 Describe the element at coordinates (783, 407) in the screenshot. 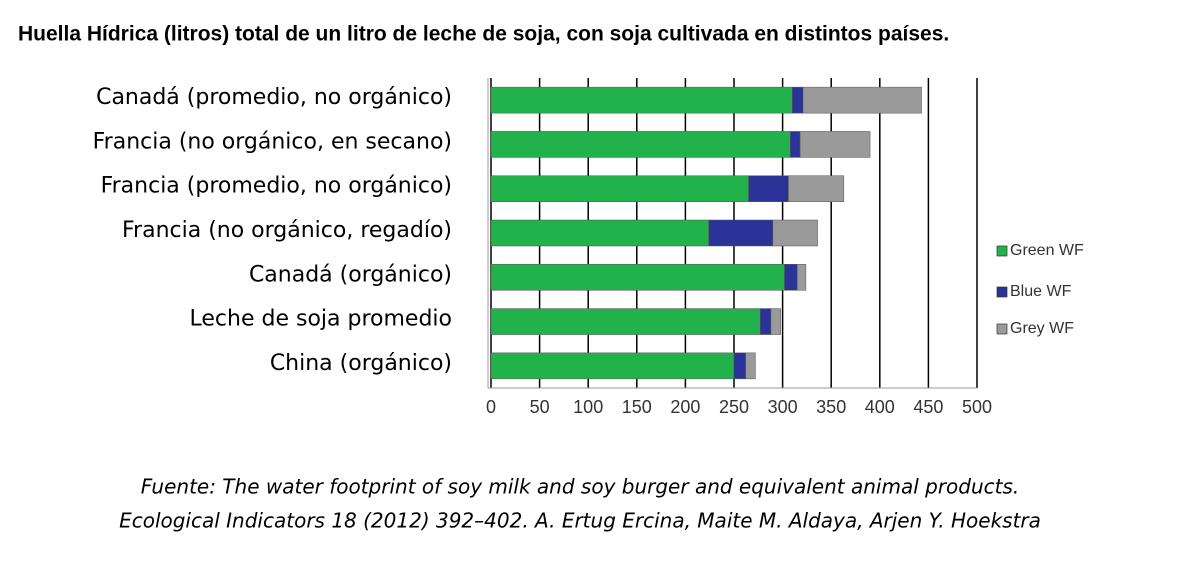

I see `x-tick-label: 300` at that location.